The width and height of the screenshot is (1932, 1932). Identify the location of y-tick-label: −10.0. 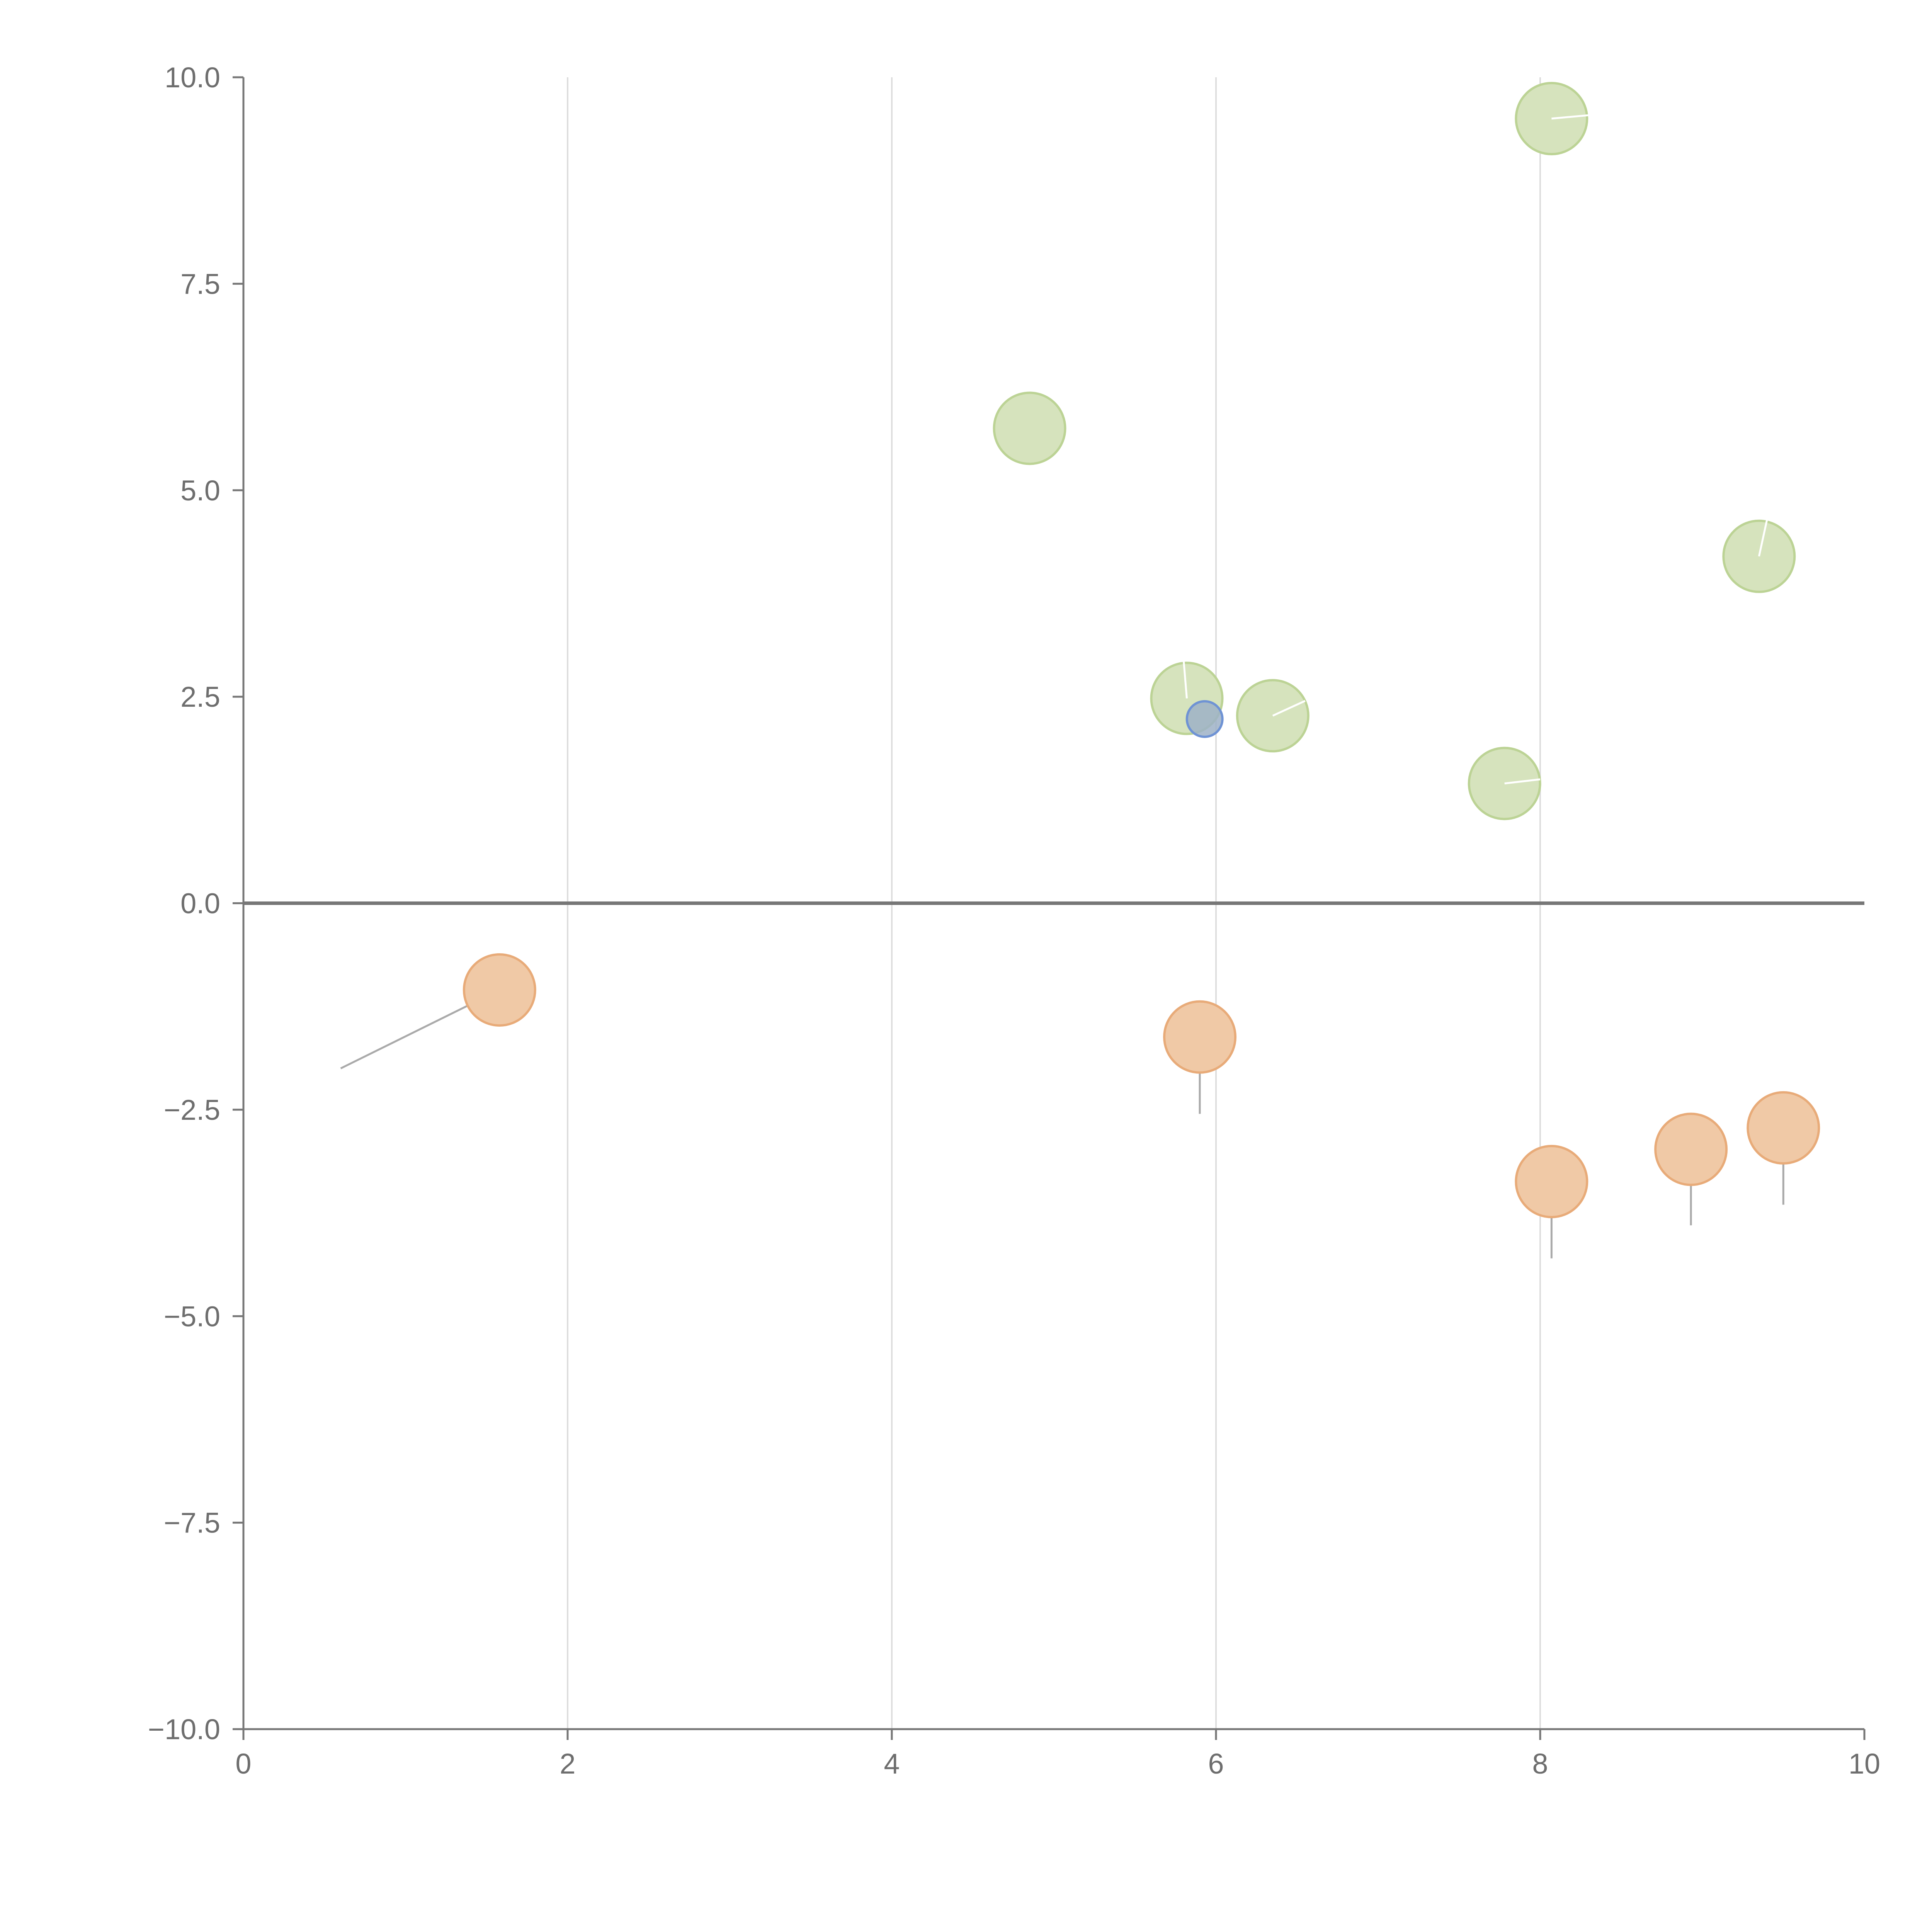
(184, 1729).